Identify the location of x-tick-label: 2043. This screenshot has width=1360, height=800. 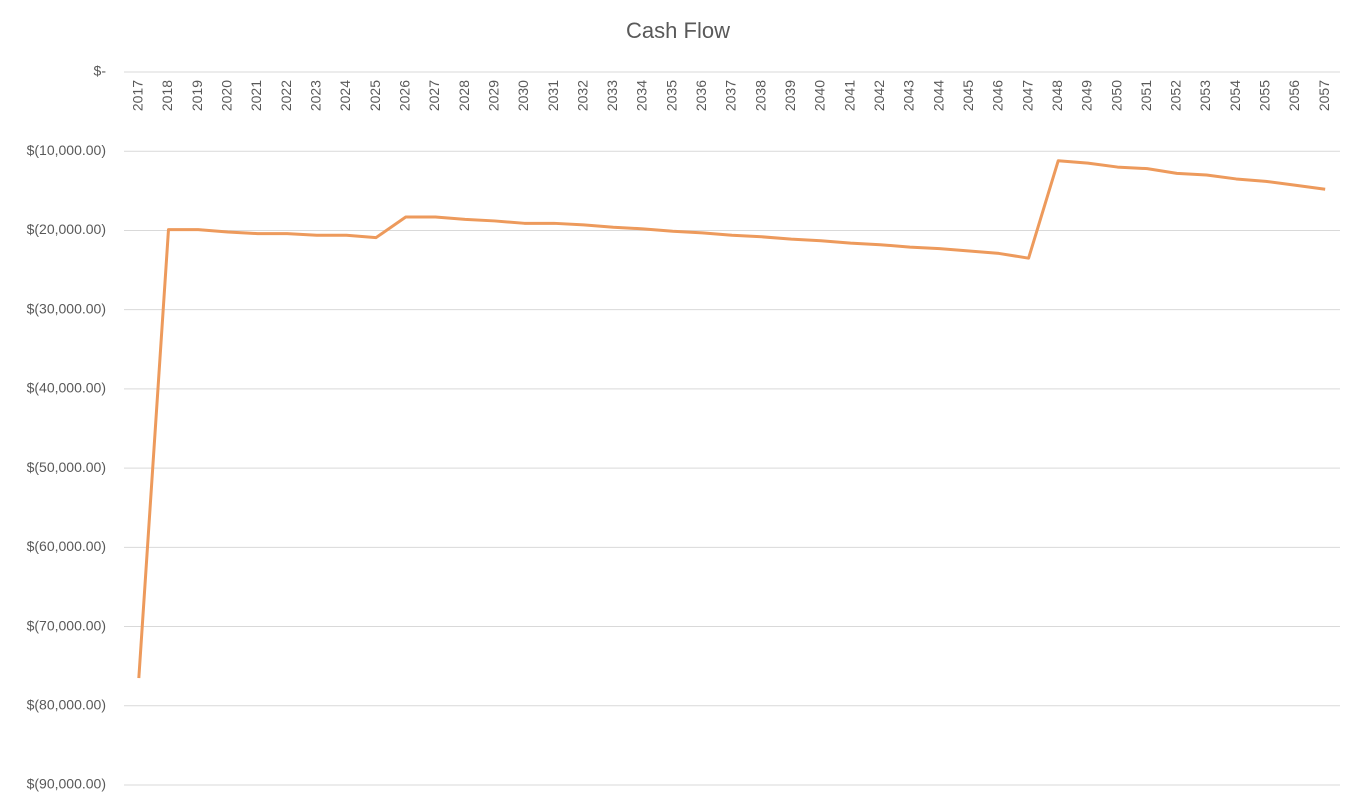
(909, 95).